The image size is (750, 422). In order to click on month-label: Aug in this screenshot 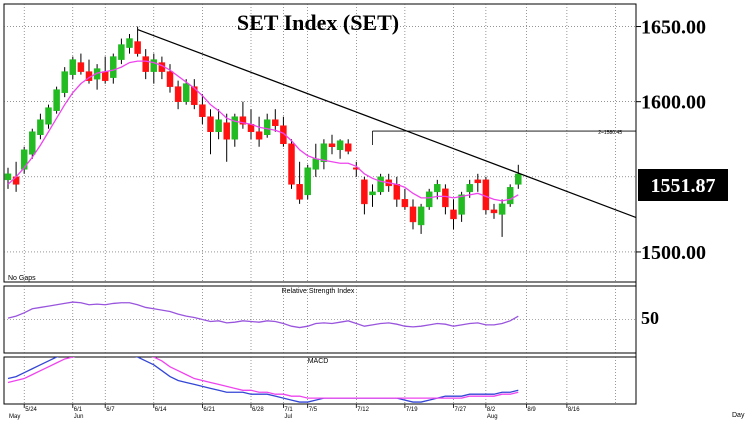, I will do `click(492, 417)`.